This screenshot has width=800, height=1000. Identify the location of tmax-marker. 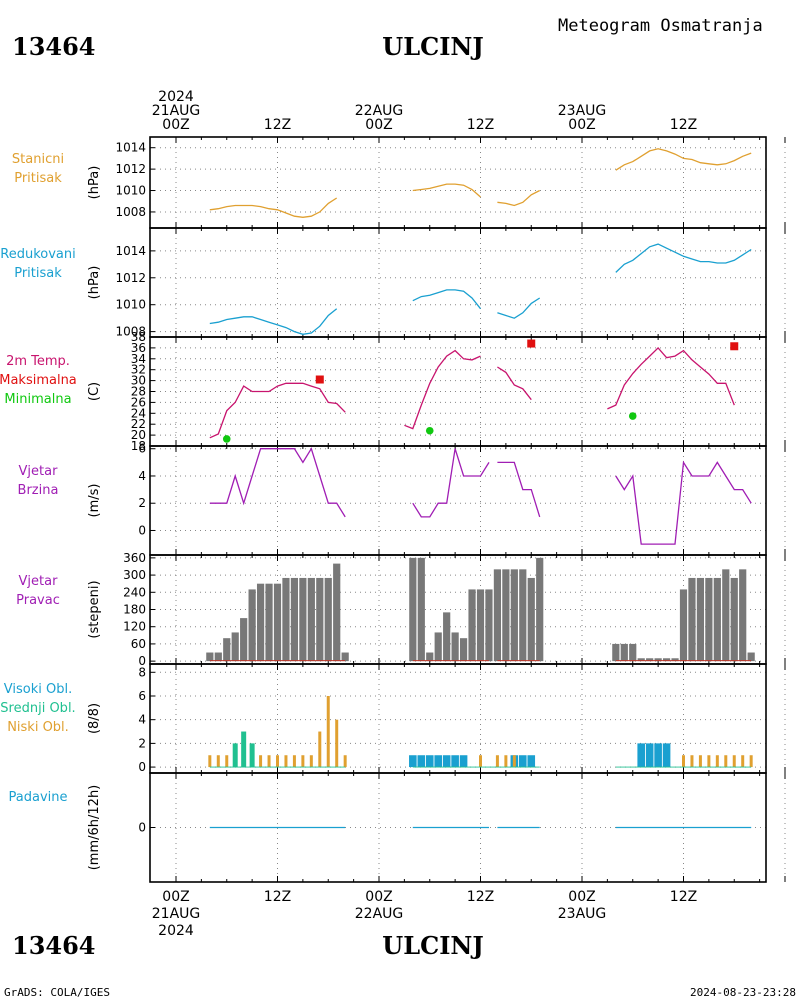
(734, 346).